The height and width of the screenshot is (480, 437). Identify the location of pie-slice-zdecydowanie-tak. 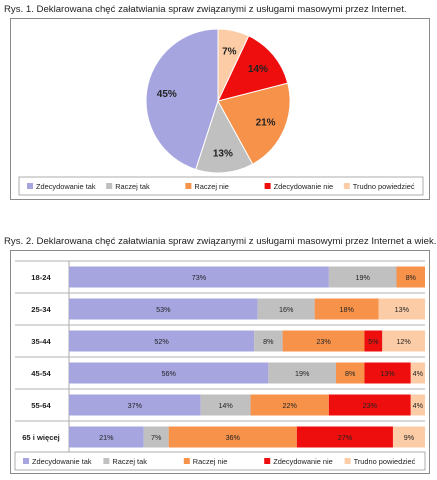
(182, 99).